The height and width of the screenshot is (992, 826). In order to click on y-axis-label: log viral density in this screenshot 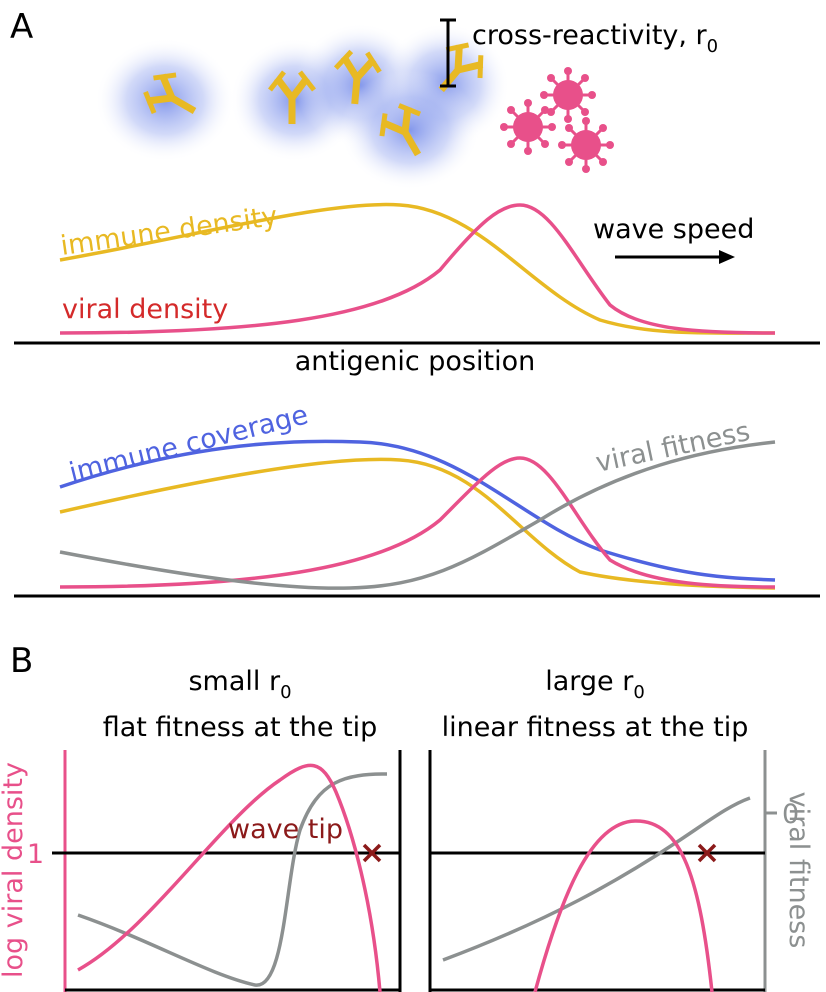, I will do `click(14, 870)`.